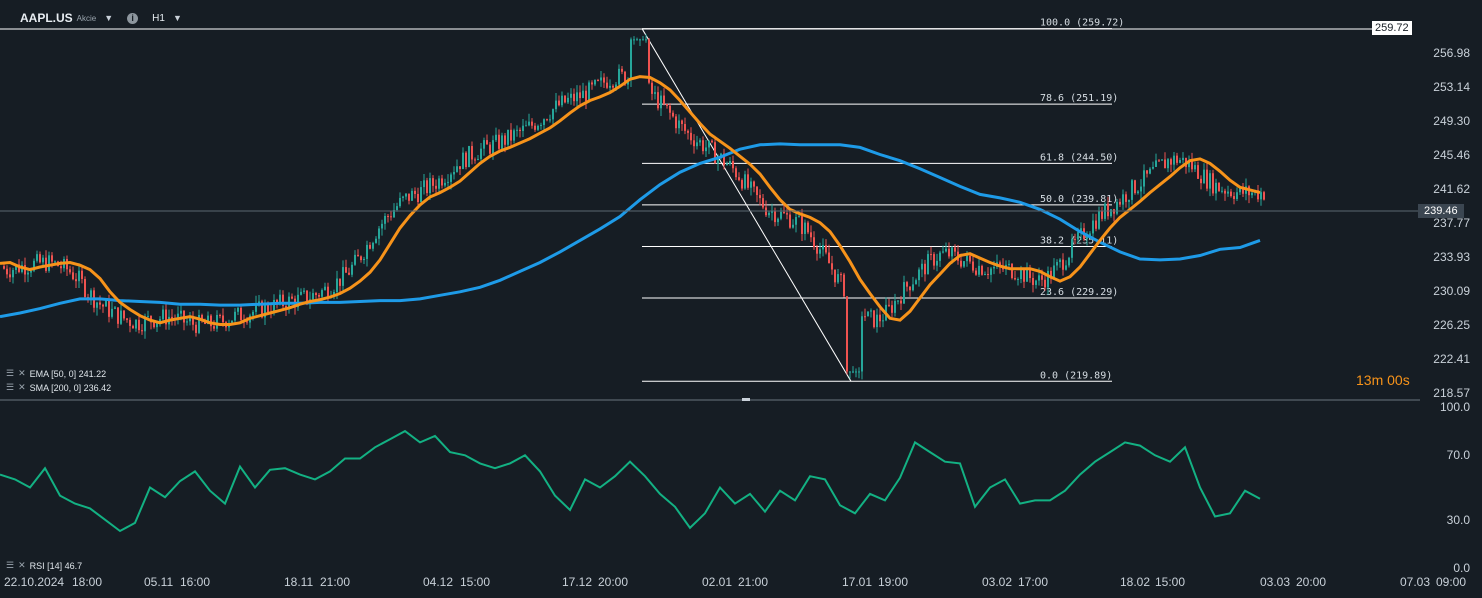 This screenshot has width=1482, height=598. What do you see at coordinates (1076, 375) in the screenshot?
I see `fib-level-label: 0.0 (219.89)` at bounding box center [1076, 375].